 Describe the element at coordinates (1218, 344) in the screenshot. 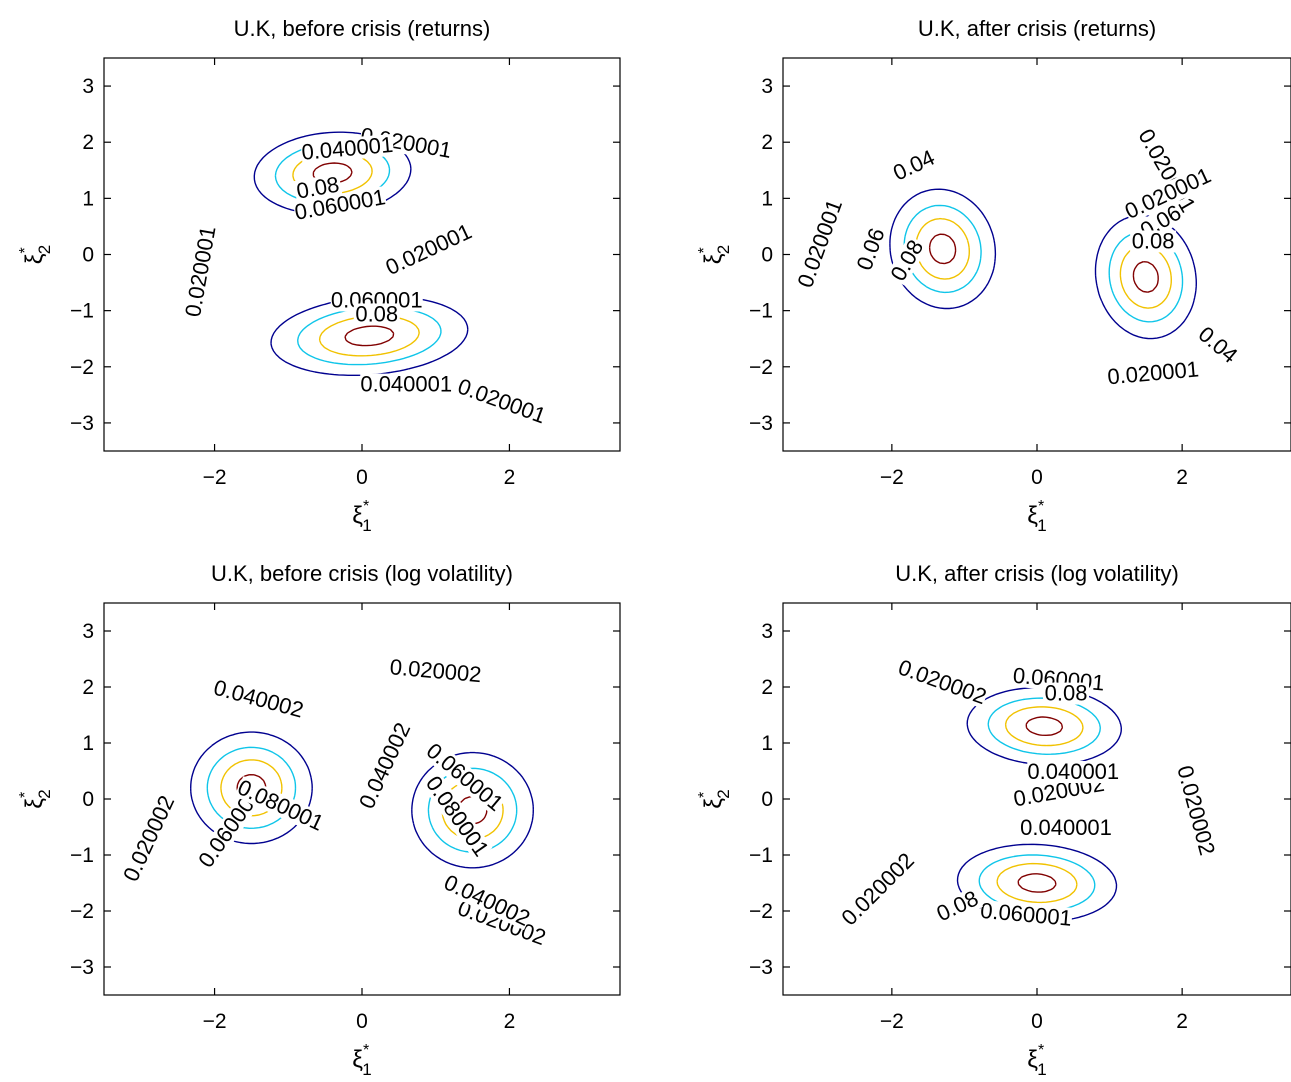

I see `contour-label: 0.04` at that location.